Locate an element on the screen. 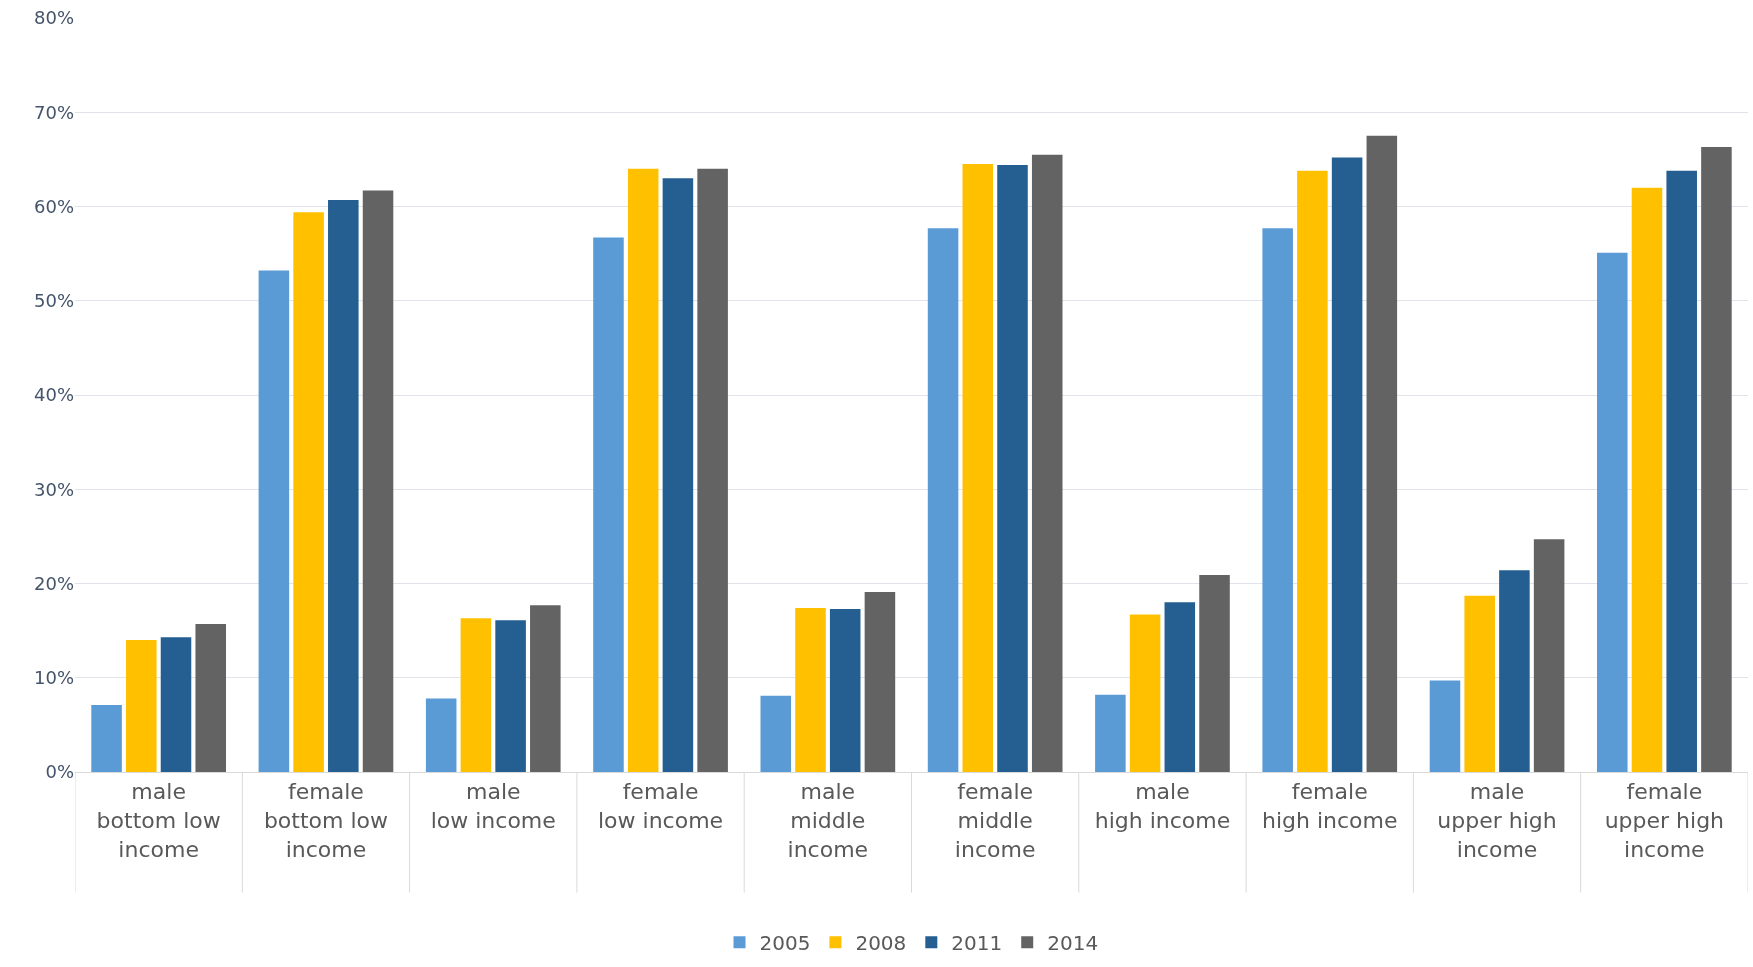 This screenshot has height=967, width=1753. legend-label: 2014 is located at coordinates (1073, 943).